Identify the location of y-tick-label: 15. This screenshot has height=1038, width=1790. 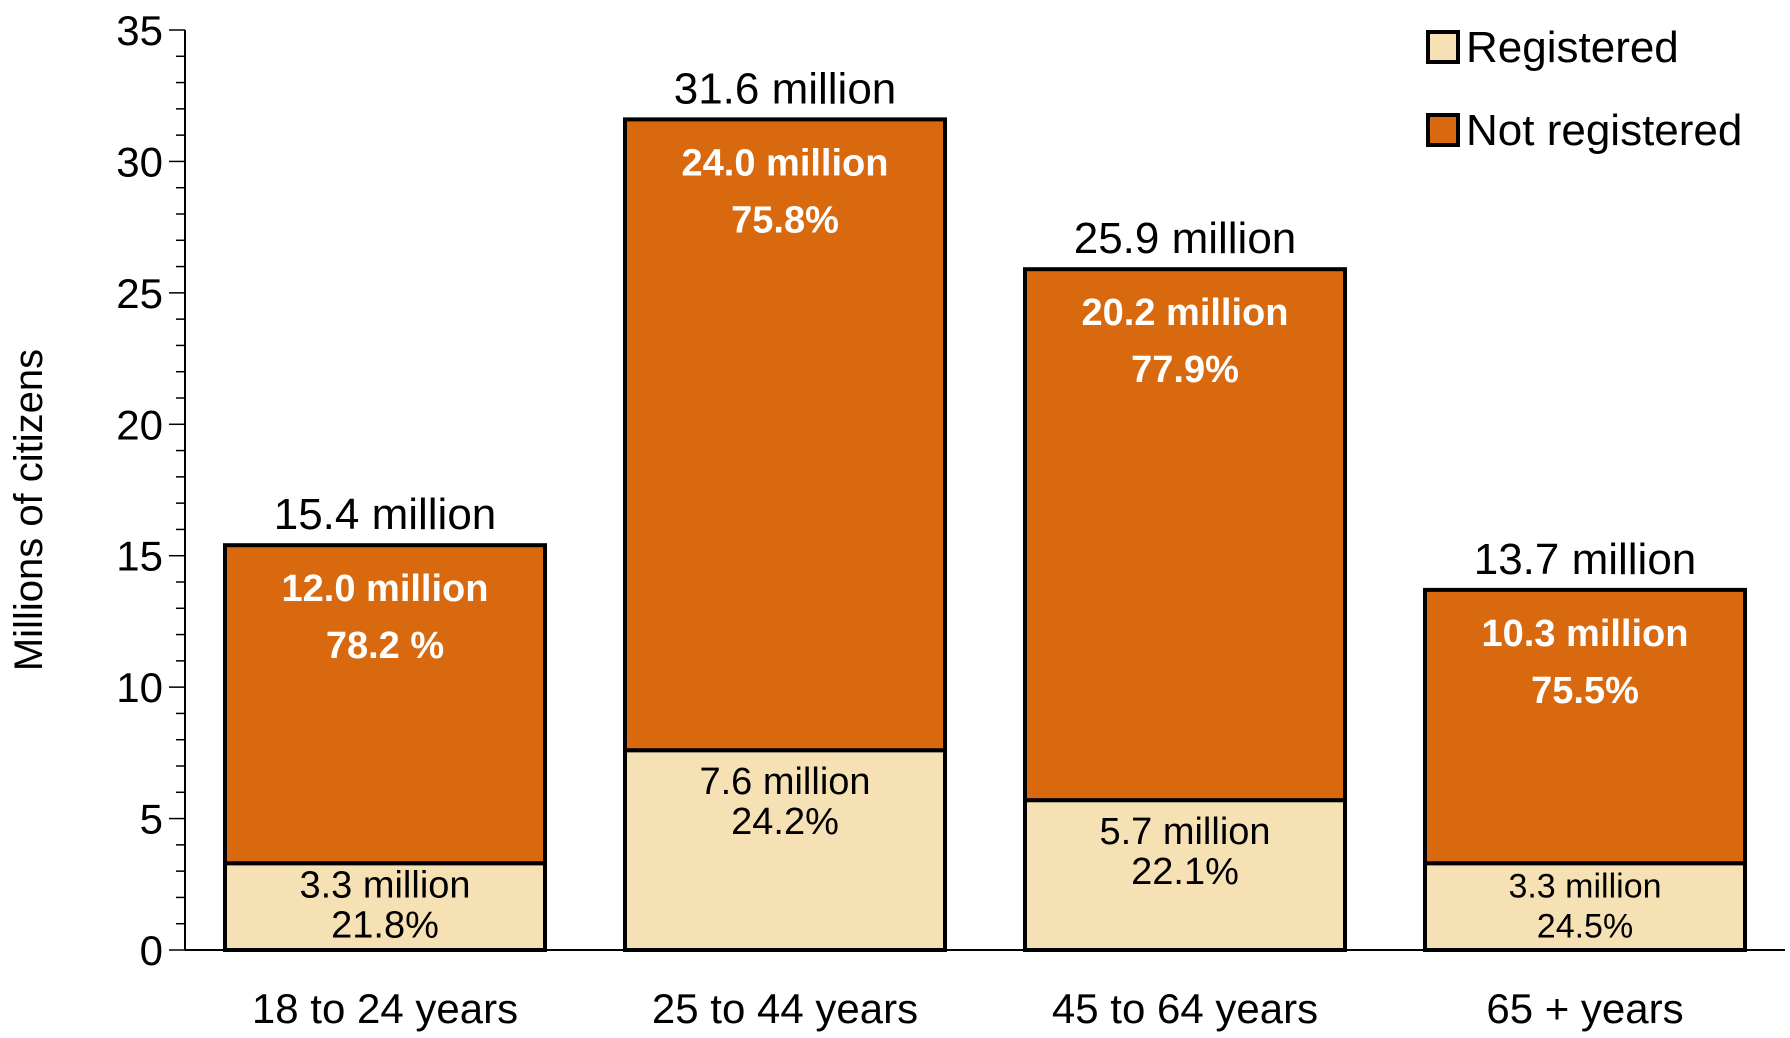
(139, 556).